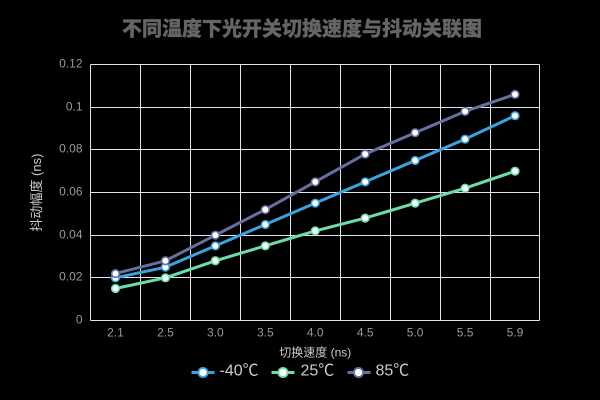 The width and height of the screenshot is (600, 400). Describe the element at coordinates (515, 333) in the screenshot. I see `svg-text: 5.9` at that location.